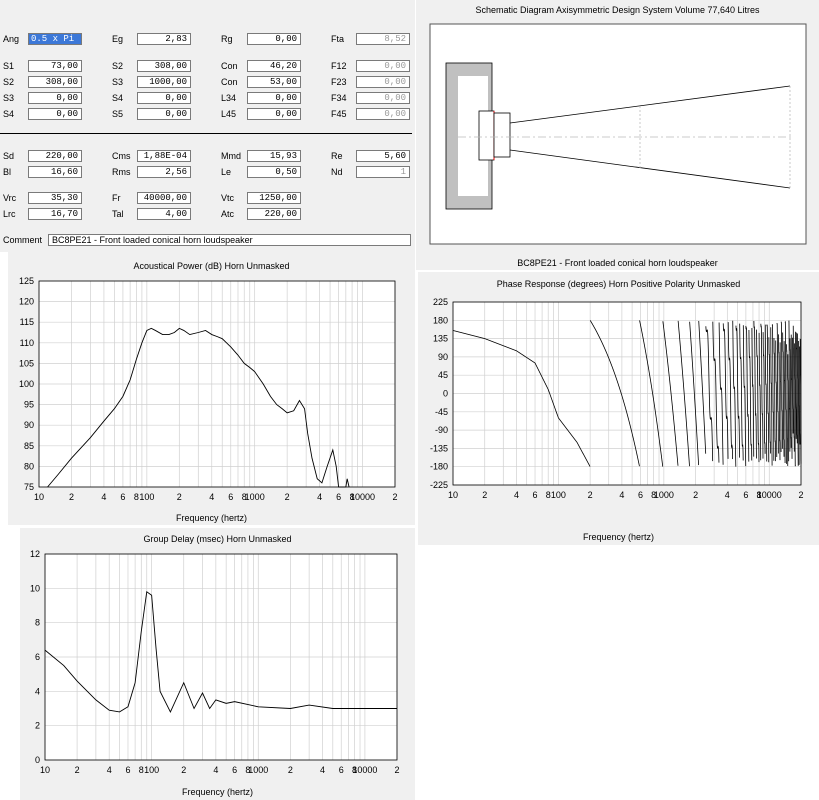  What do you see at coordinates (26, 384) in the screenshot?
I see `y-tick-label: 100` at bounding box center [26, 384].